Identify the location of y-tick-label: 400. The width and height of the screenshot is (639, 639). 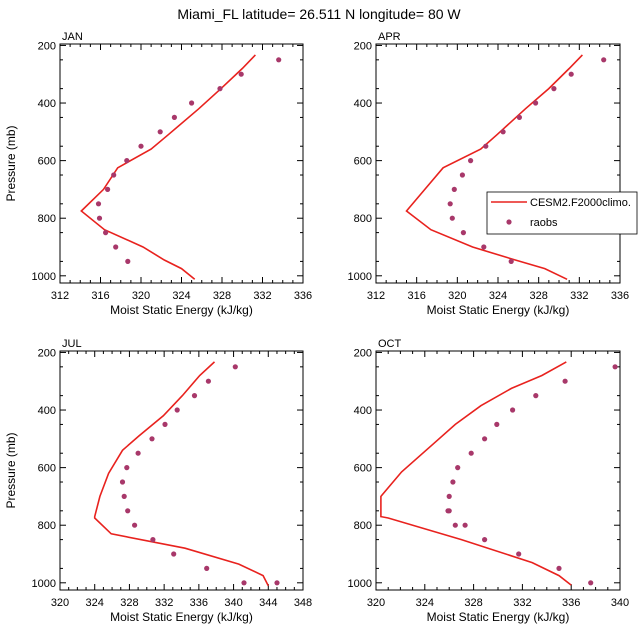
(363, 411).